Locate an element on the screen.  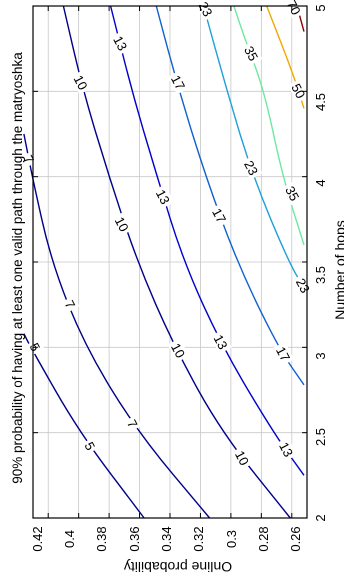
y-tick-label: 0.32 is located at coordinates (198, 538).